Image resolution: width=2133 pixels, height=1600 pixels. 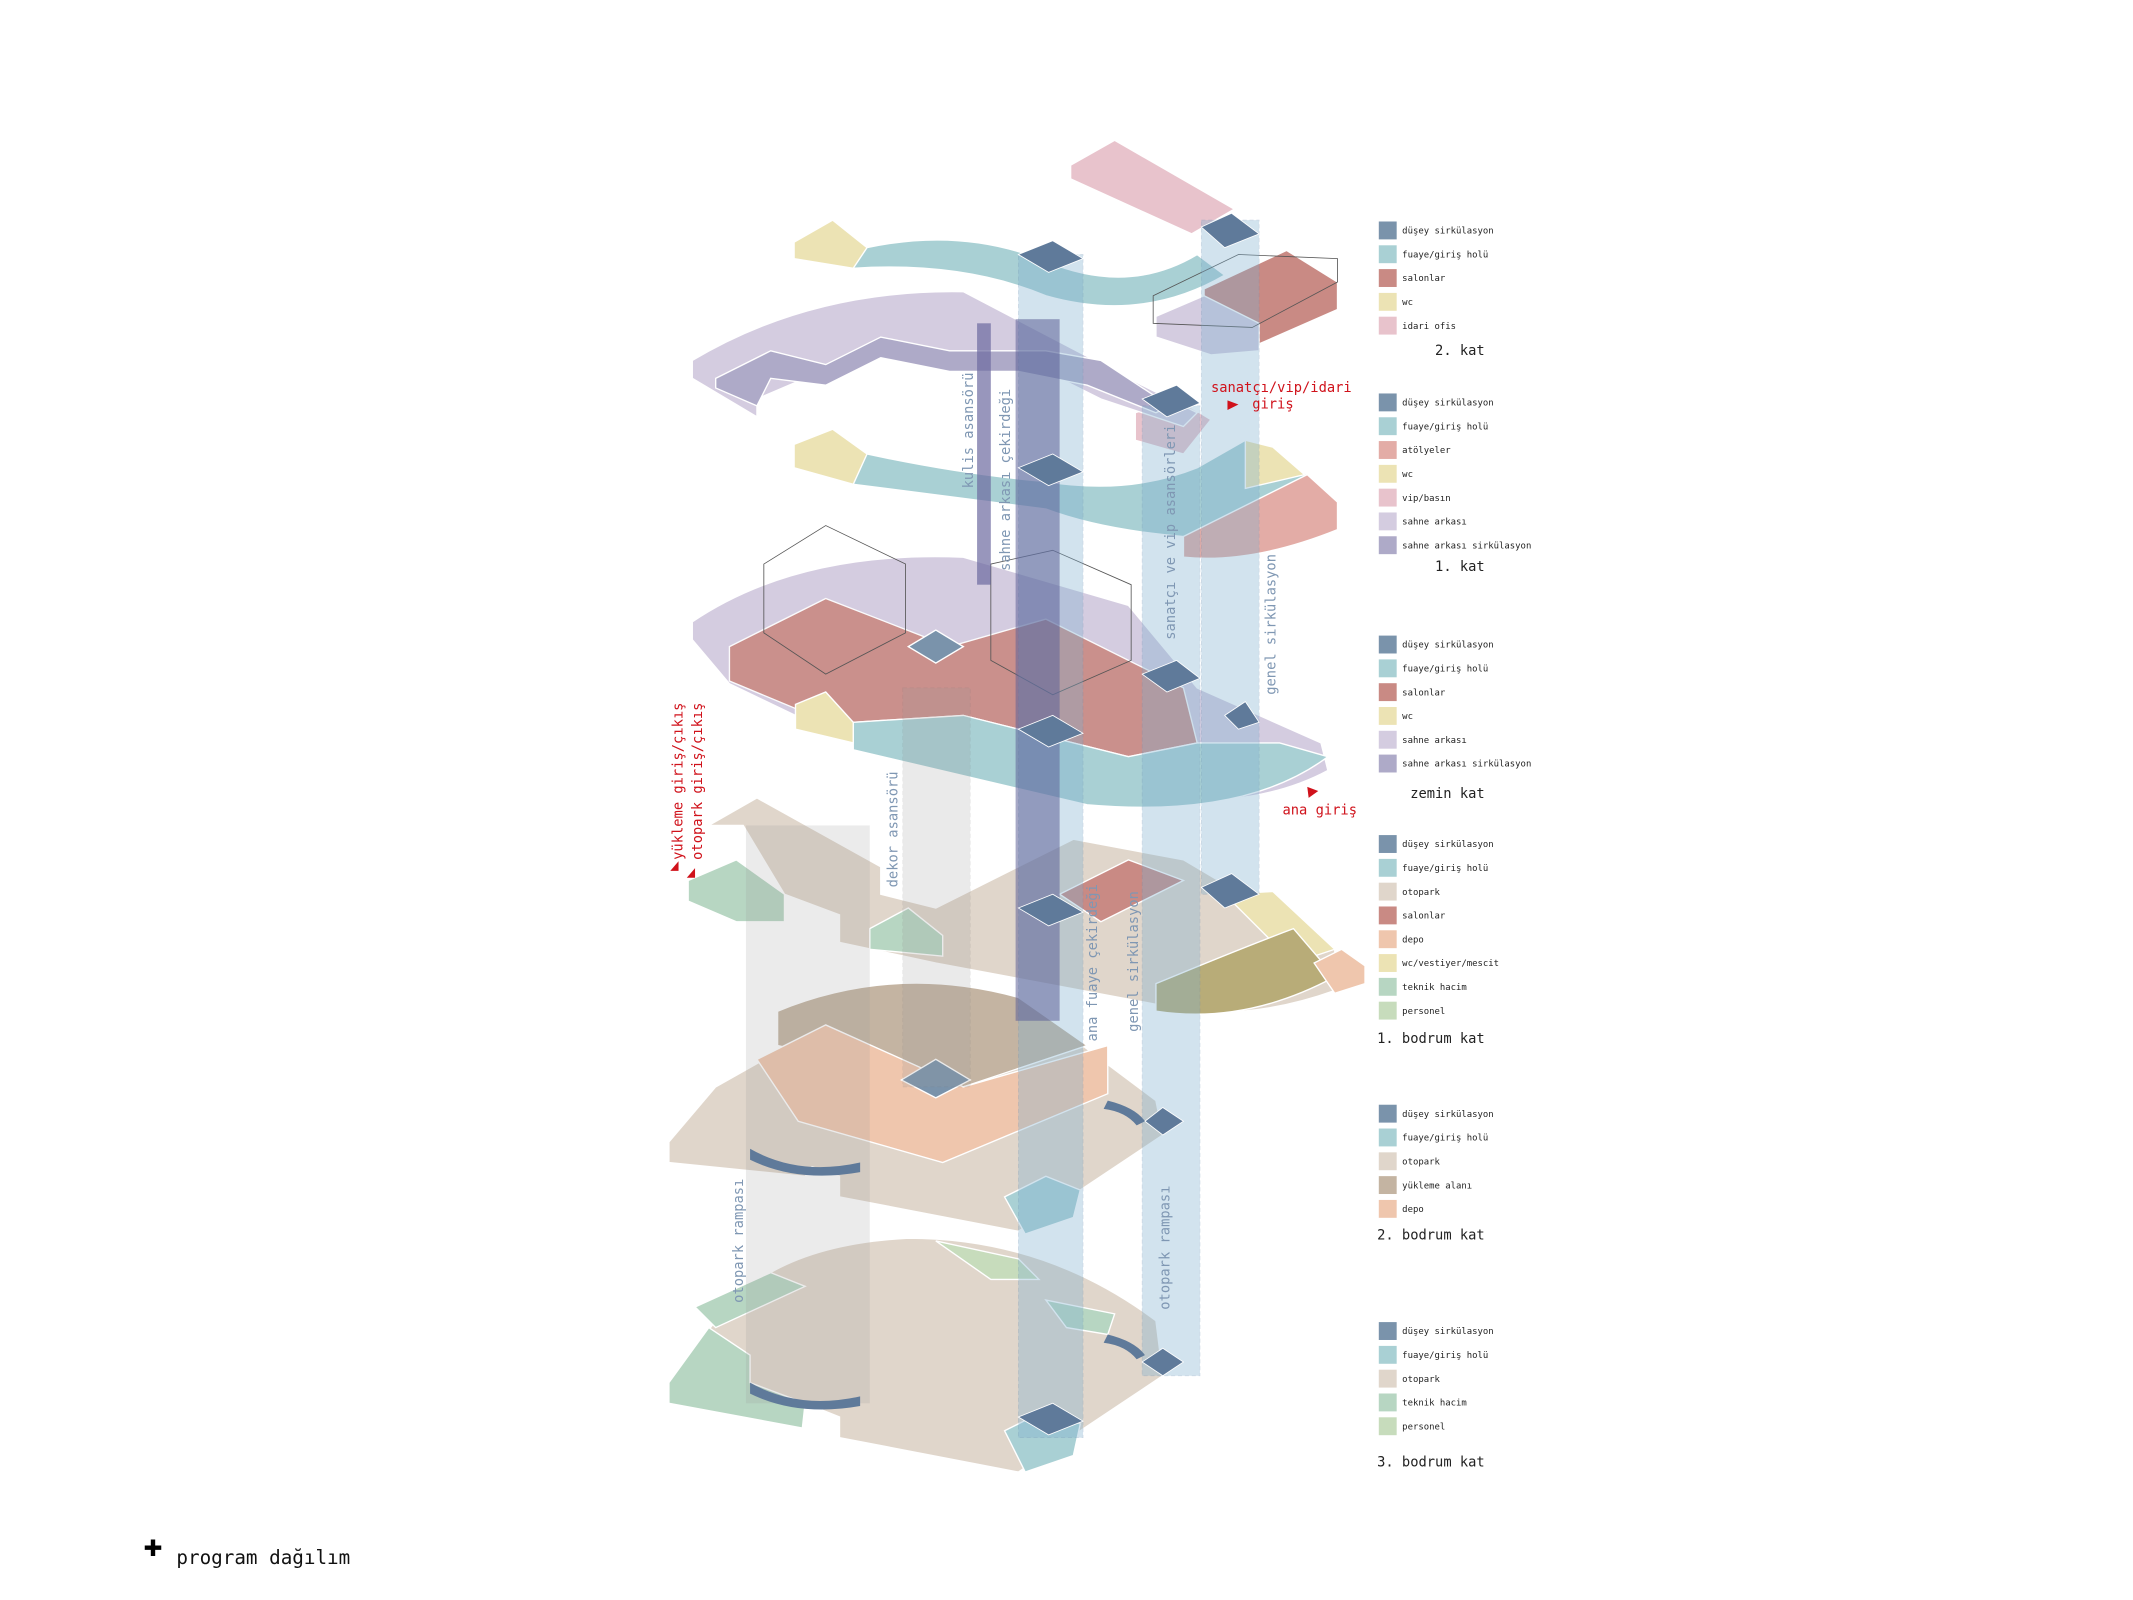 I want to click on entrance-label: sanatçı/vip/idari, so click(x=1281, y=388).